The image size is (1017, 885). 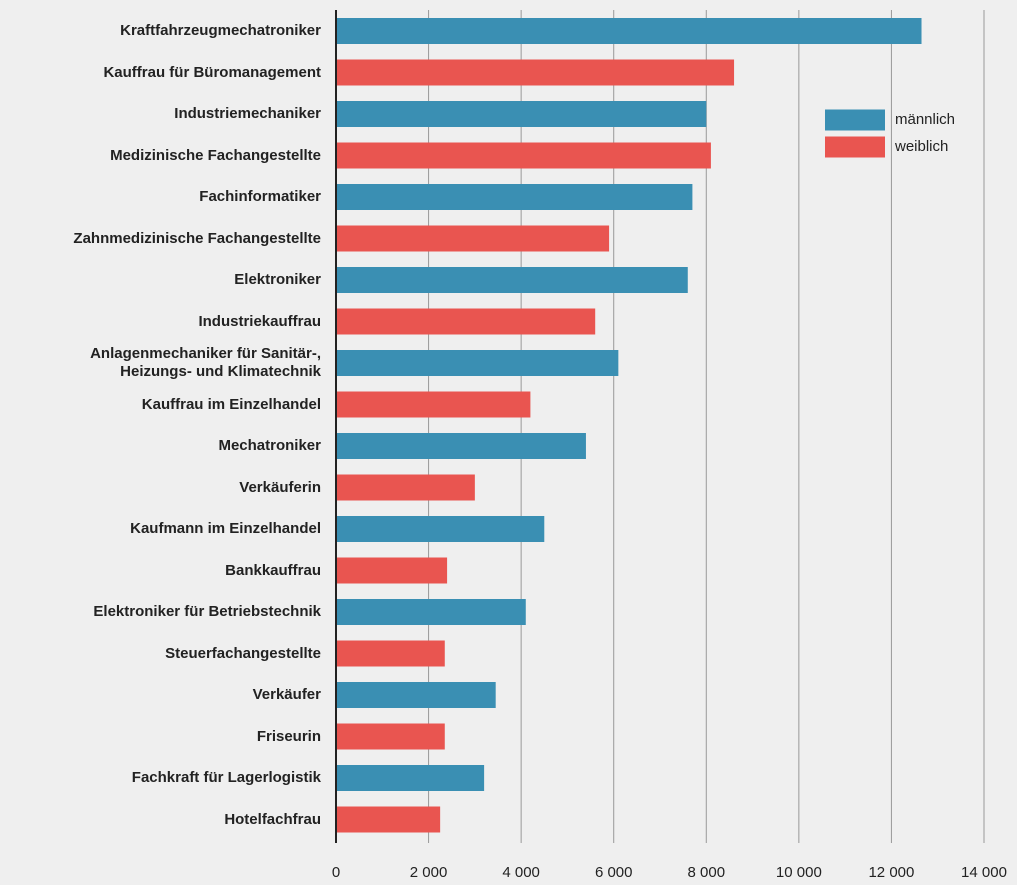 I want to click on x-tick-label: 6 000, so click(x=614, y=872).